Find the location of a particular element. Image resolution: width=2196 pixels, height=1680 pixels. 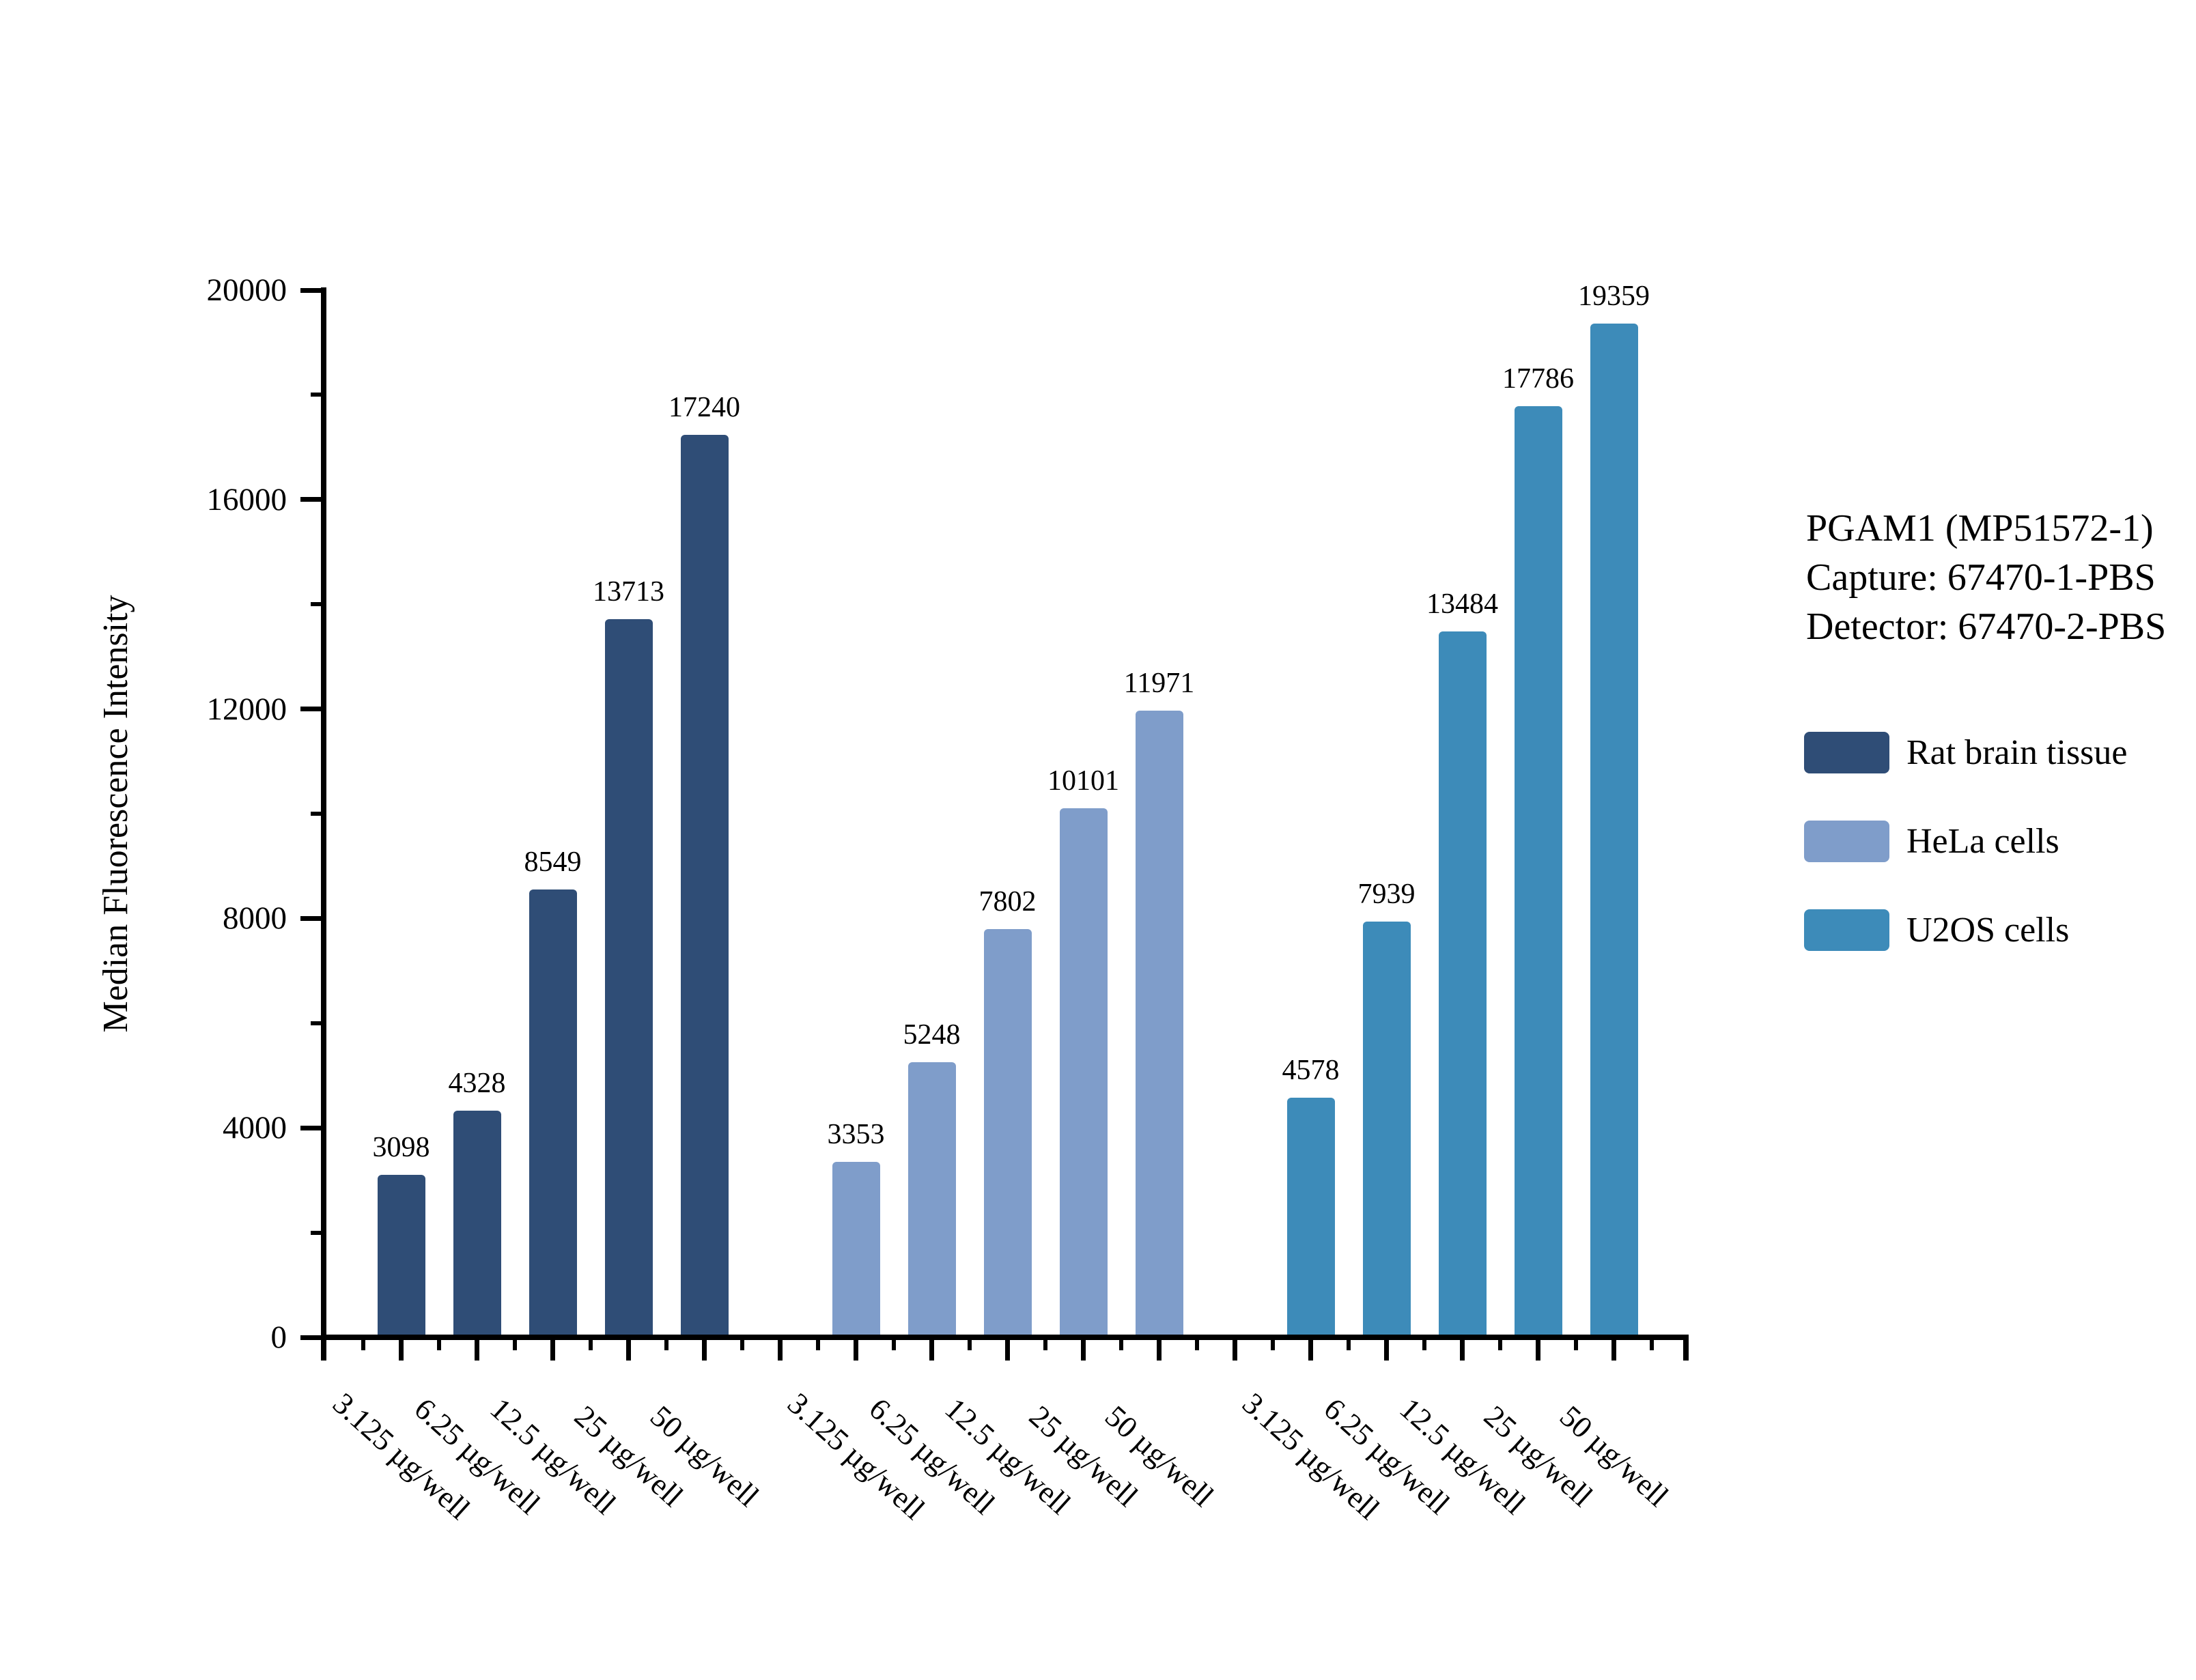

y-axis-title: Median Fluorescence Intensity is located at coordinates (116, 814).